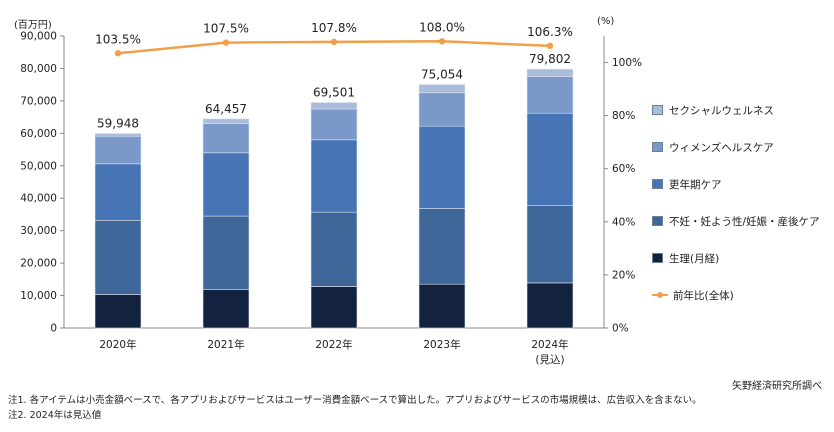 This screenshot has width=834, height=432. Describe the element at coordinates (620, 329) in the screenshot. I see `y2-tick-label: 0%` at that location.